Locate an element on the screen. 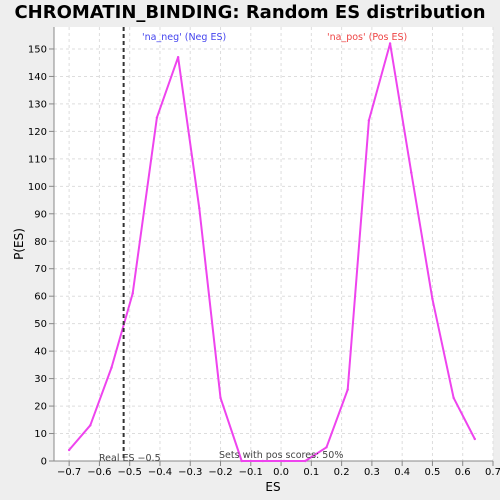 The height and width of the screenshot is (500, 500). x-tick-label: 0.6 is located at coordinates (463, 472).